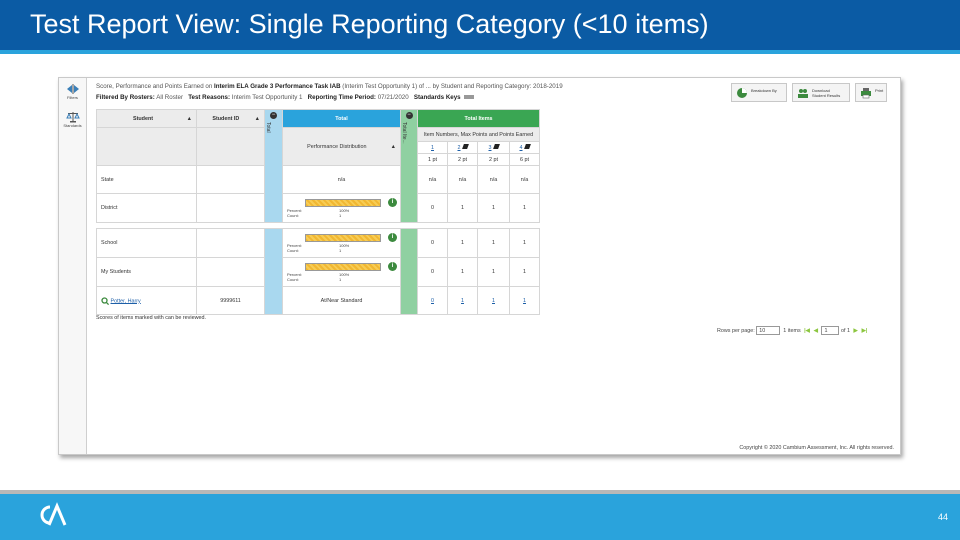  Describe the element at coordinates (821, 92) in the screenshot. I see `download-button: Download Student Results` at that location.